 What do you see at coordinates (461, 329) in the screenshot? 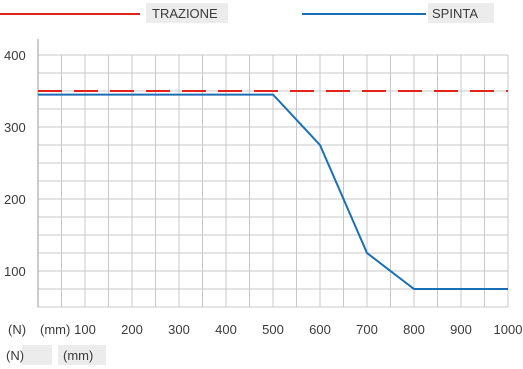
I see `x-tick-label: 900` at bounding box center [461, 329].